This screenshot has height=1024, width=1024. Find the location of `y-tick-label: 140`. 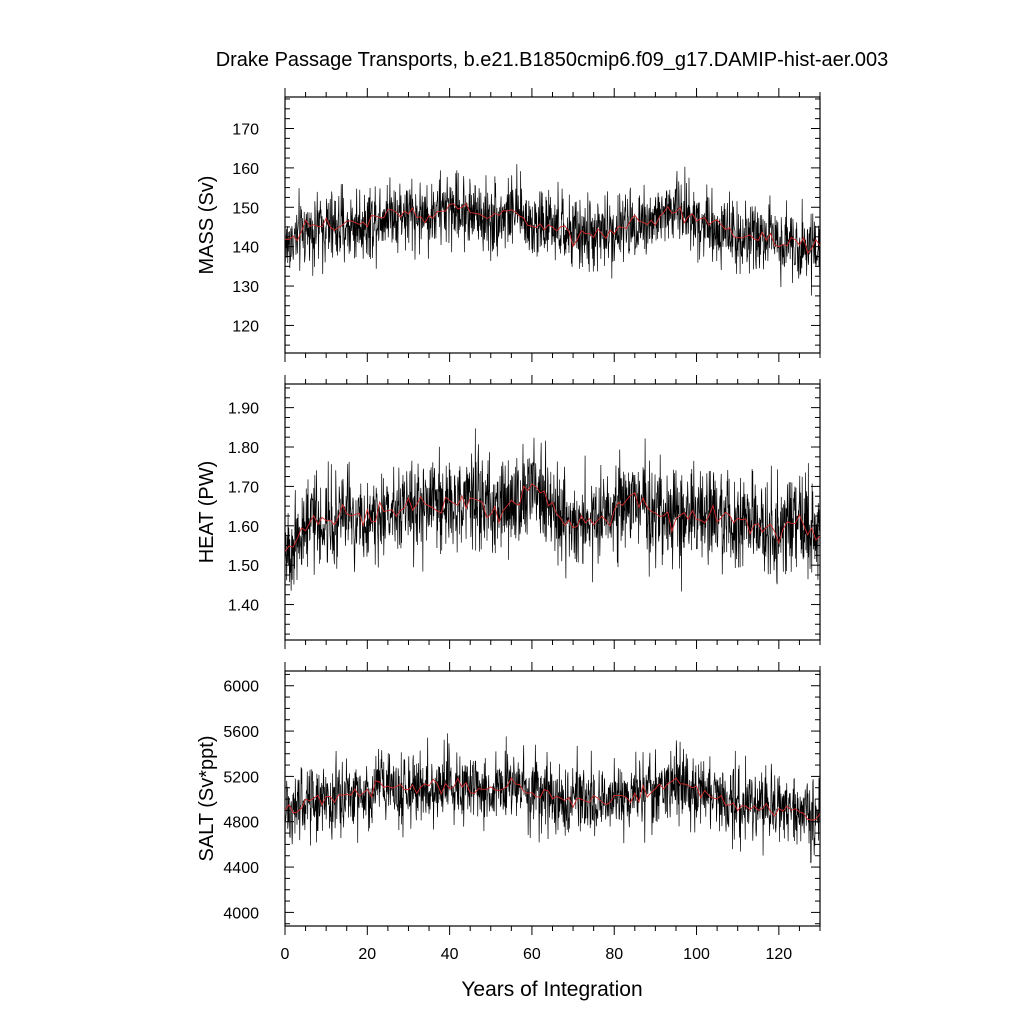

y-tick-label: 140 is located at coordinates (245, 248).